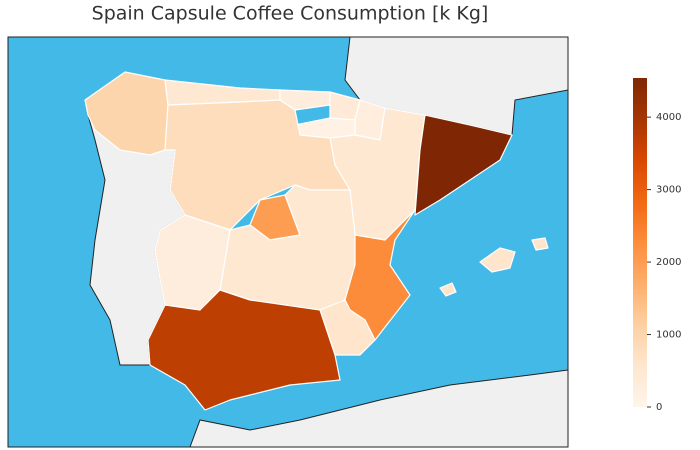  What do you see at coordinates (378, 408) in the screenshot?
I see `africa` at bounding box center [378, 408].